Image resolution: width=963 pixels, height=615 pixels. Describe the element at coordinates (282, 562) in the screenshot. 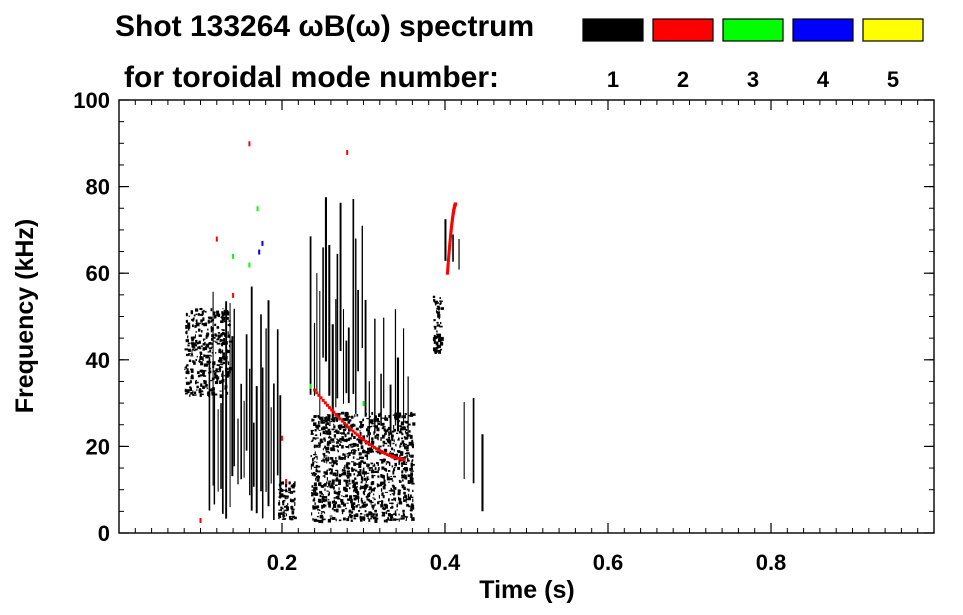

I see `x-tick-label: 0.2` at that location.